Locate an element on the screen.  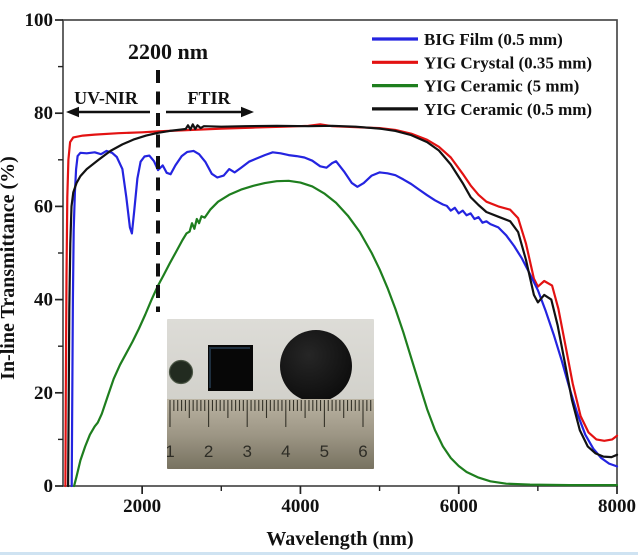
inset-sample-square-reflection is located at coordinates (229, 367).